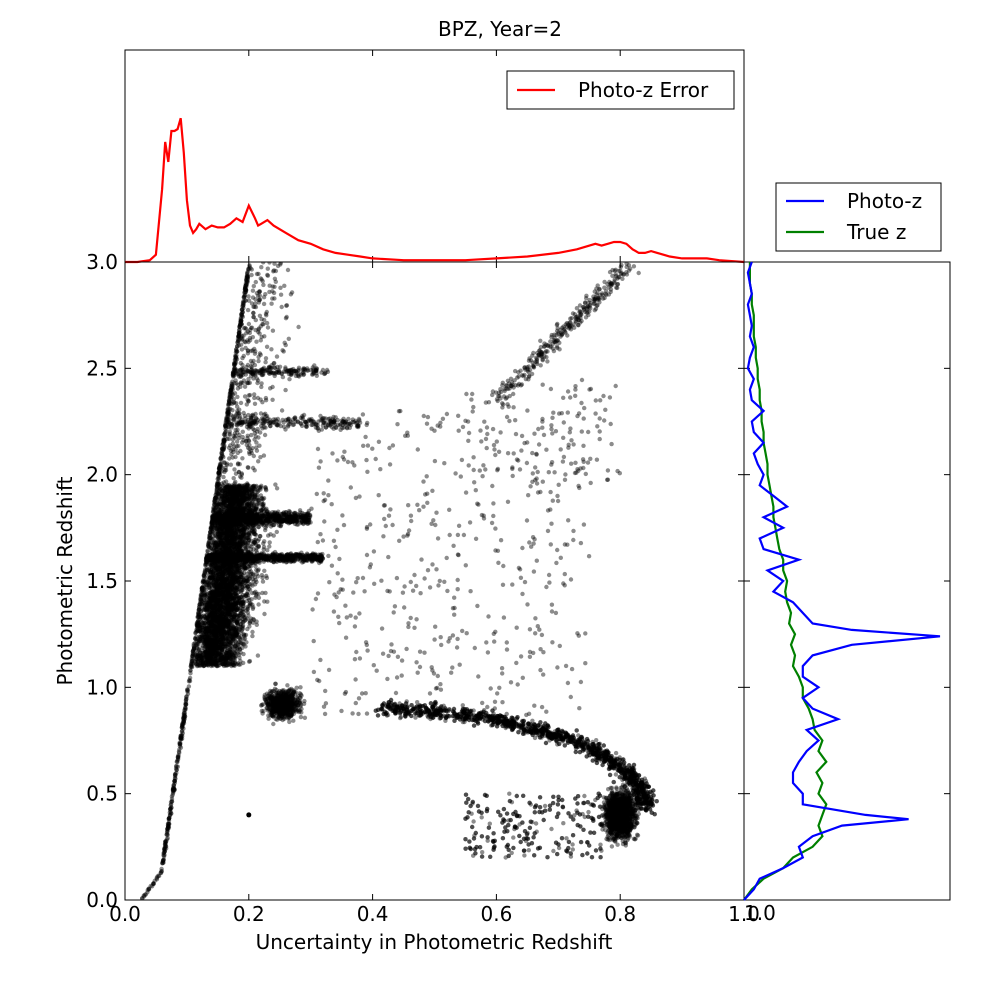 The width and height of the screenshot is (1000, 1000). What do you see at coordinates (500, 29) in the screenshot?
I see `chart-title: BPZ, Year=2` at bounding box center [500, 29].